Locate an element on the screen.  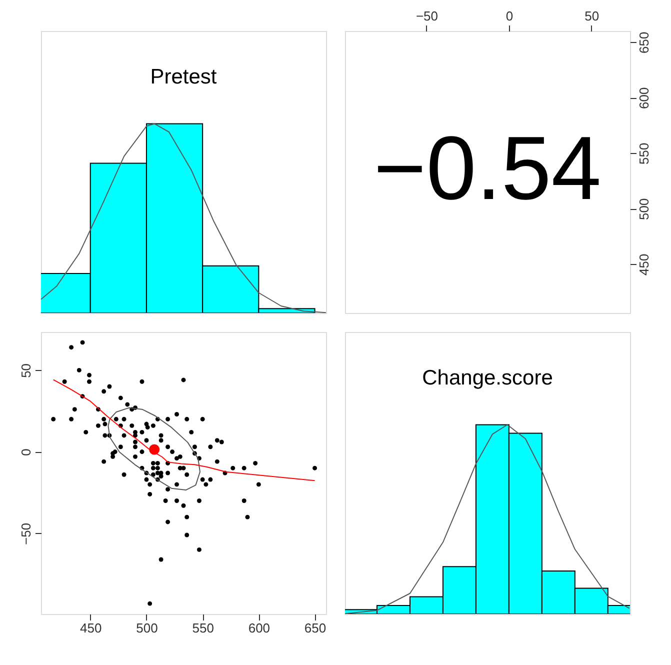
y-tick-label: 450 is located at coordinates (644, 265).